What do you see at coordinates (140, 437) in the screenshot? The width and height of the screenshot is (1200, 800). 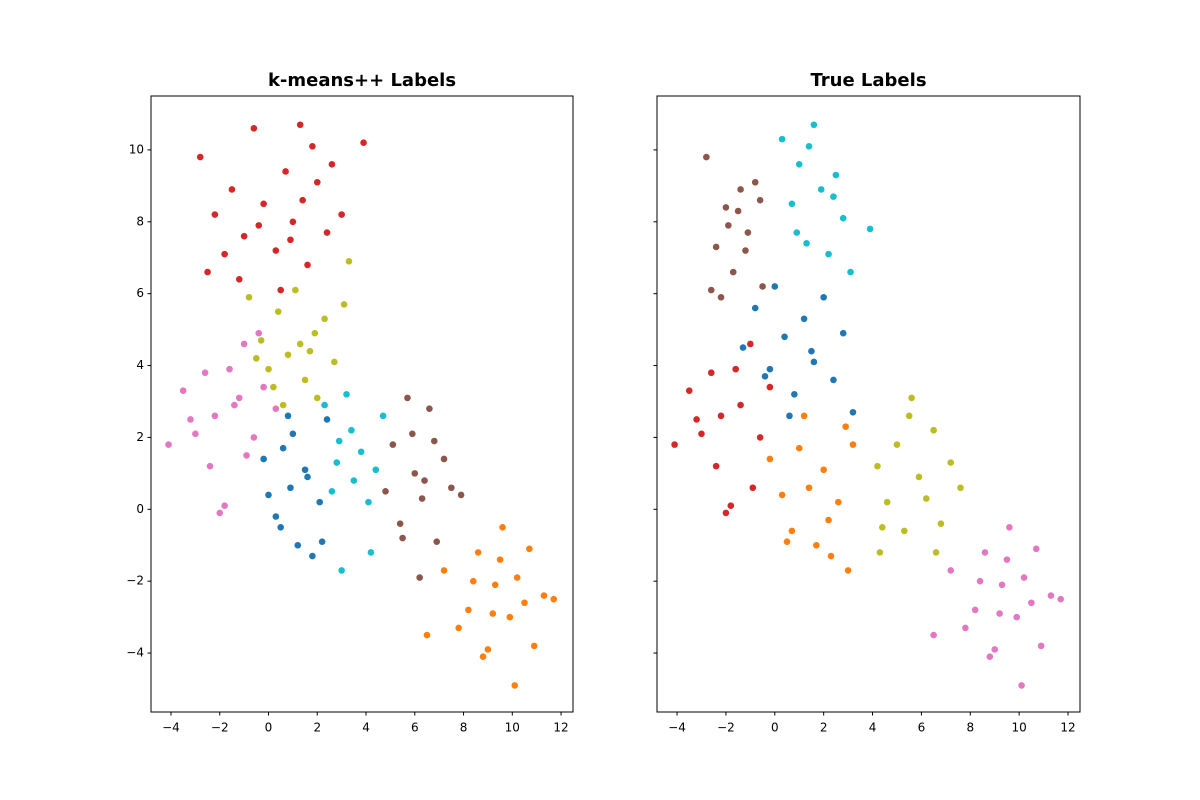 I see `y-tick-label: 2` at bounding box center [140, 437].